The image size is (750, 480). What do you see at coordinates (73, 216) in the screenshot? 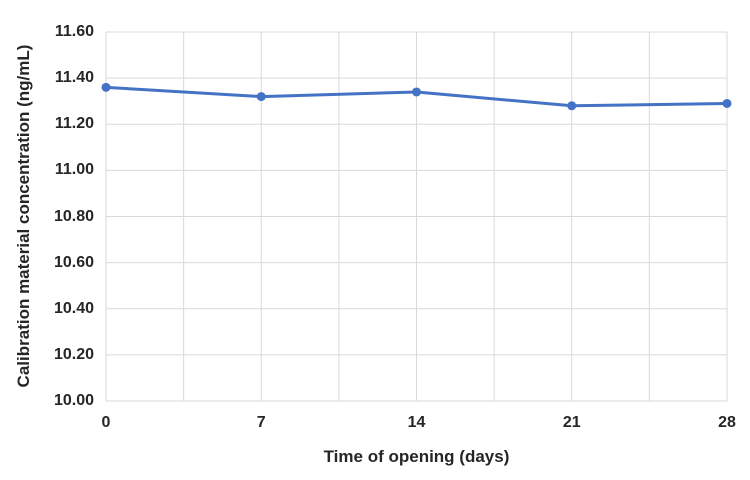
I see `y-tick-label: 10.80` at bounding box center [73, 216].